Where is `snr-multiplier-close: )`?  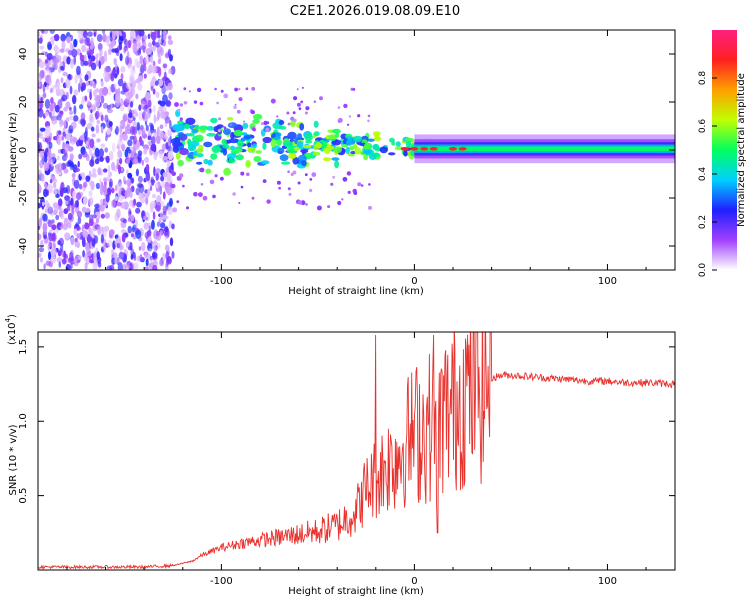 snr-multiplier-close: ) is located at coordinates (12, 316).